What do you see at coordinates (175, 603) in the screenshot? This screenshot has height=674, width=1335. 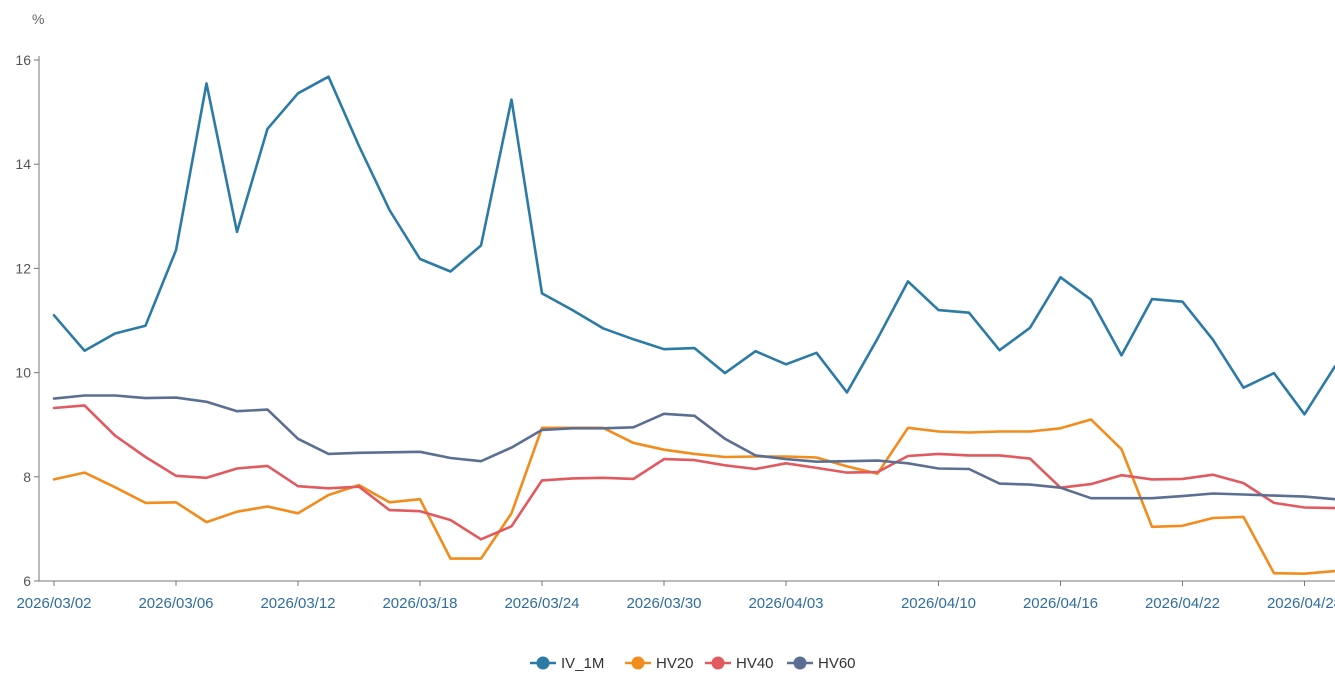 I see `x-tick-label: 2026/03/06` at bounding box center [175, 603].